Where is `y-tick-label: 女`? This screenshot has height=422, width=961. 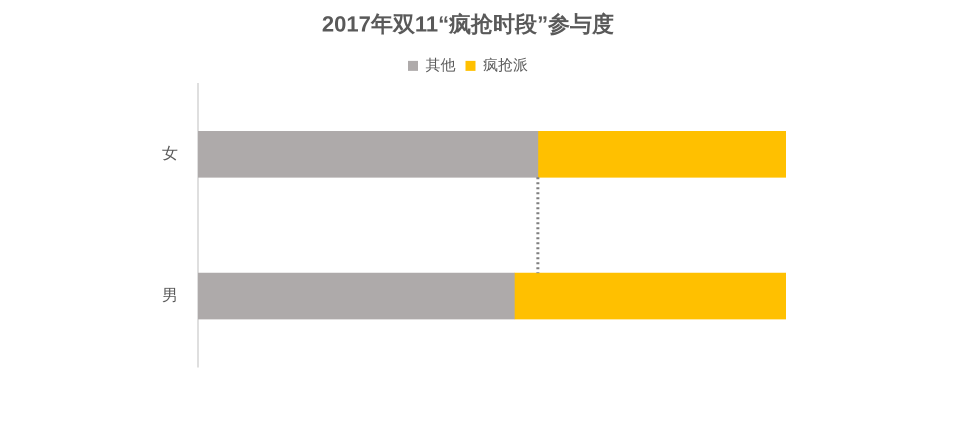 y-tick-label: 女 is located at coordinates (170, 154).